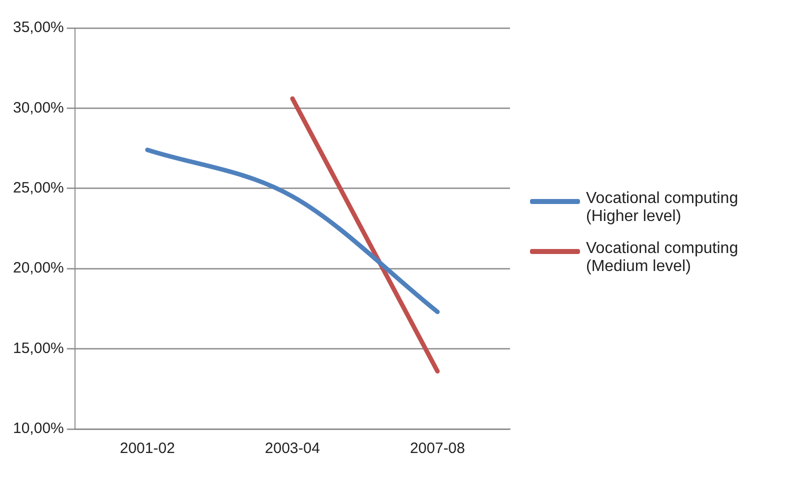  I want to click on x-tick-label: 2001-02, so click(147, 449).